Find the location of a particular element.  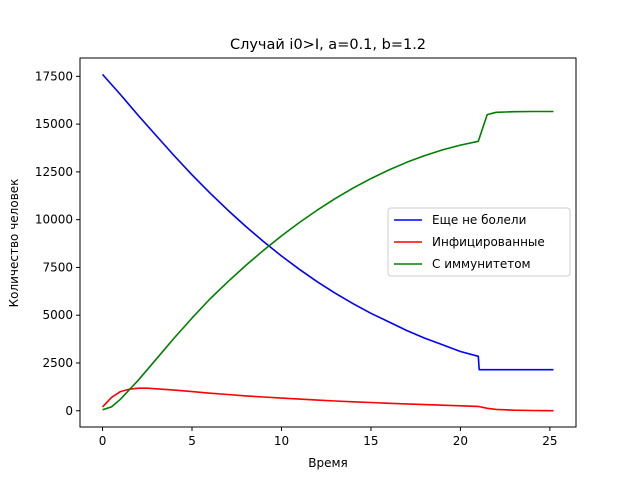

legend-entry-2: Инфицированные is located at coordinates (488, 242).